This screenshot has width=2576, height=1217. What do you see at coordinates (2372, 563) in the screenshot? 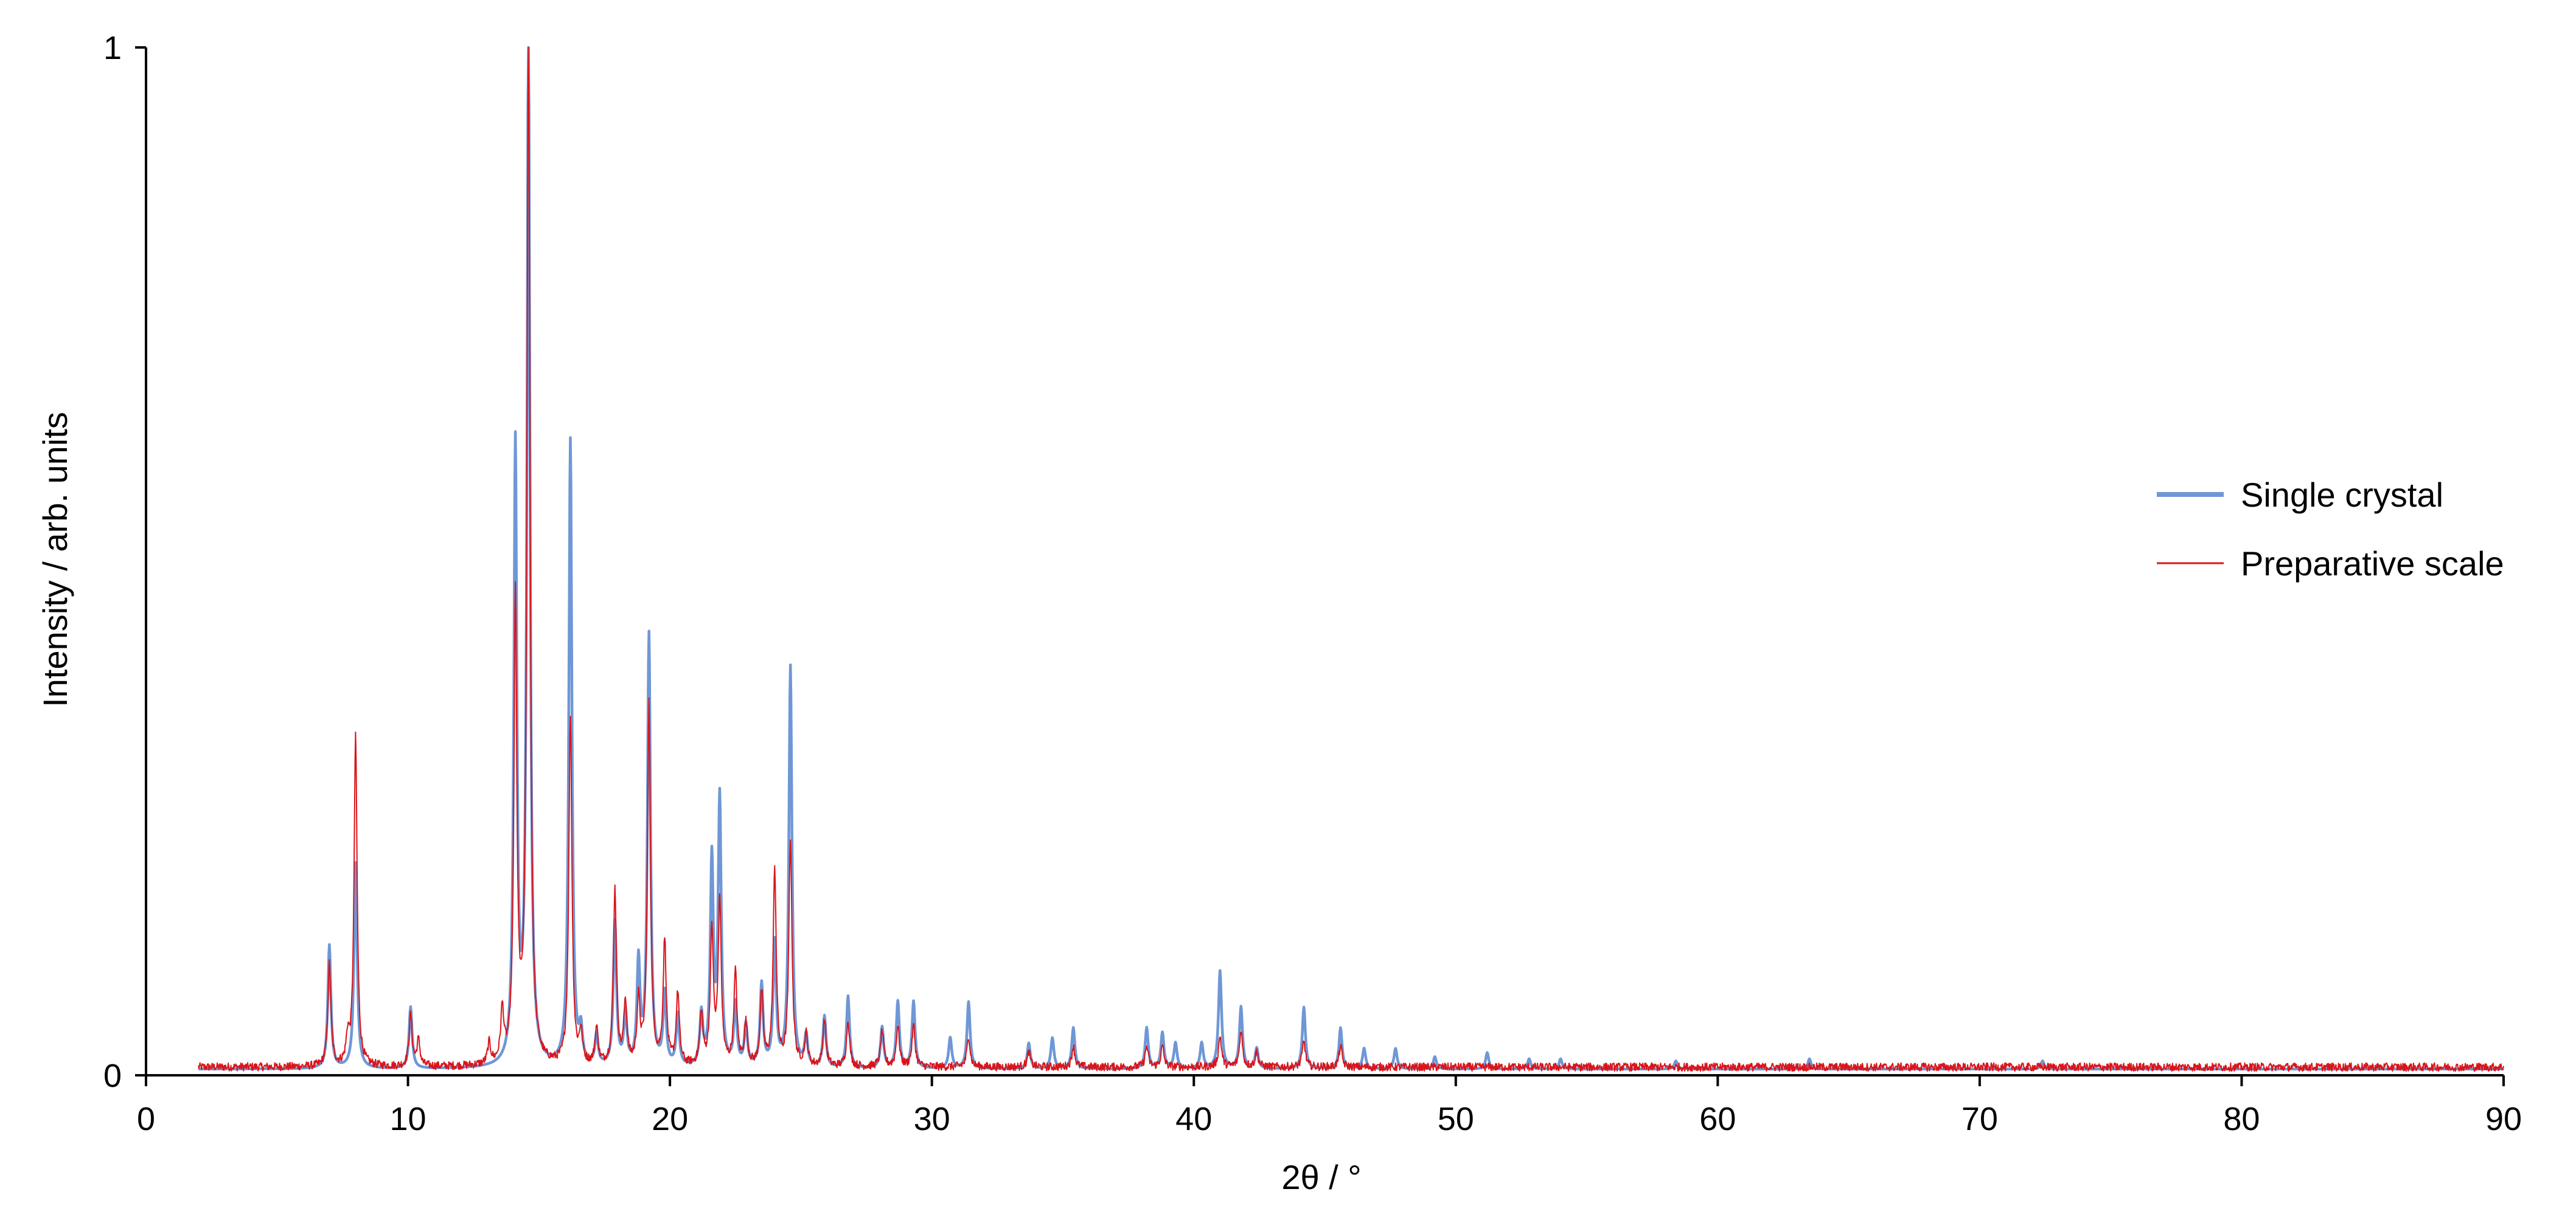
I see `legend-label-preparative-scale: Preparative scale` at bounding box center [2372, 563].